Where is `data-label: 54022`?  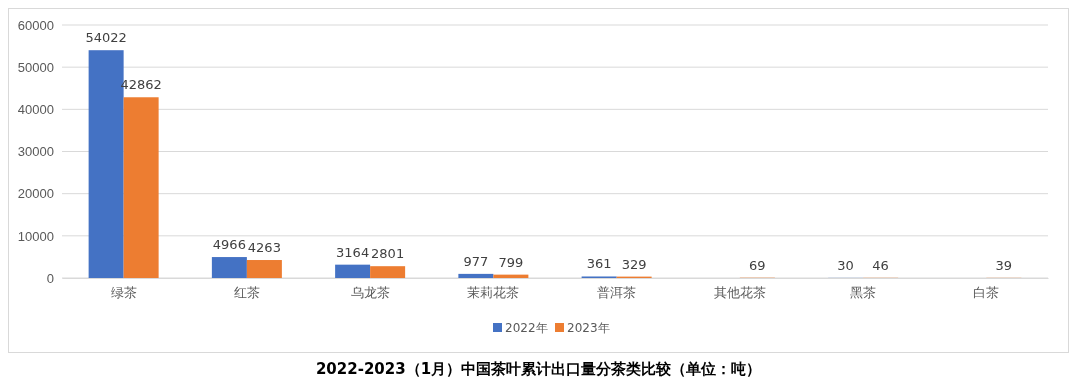 data-label: 54022 is located at coordinates (106, 38).